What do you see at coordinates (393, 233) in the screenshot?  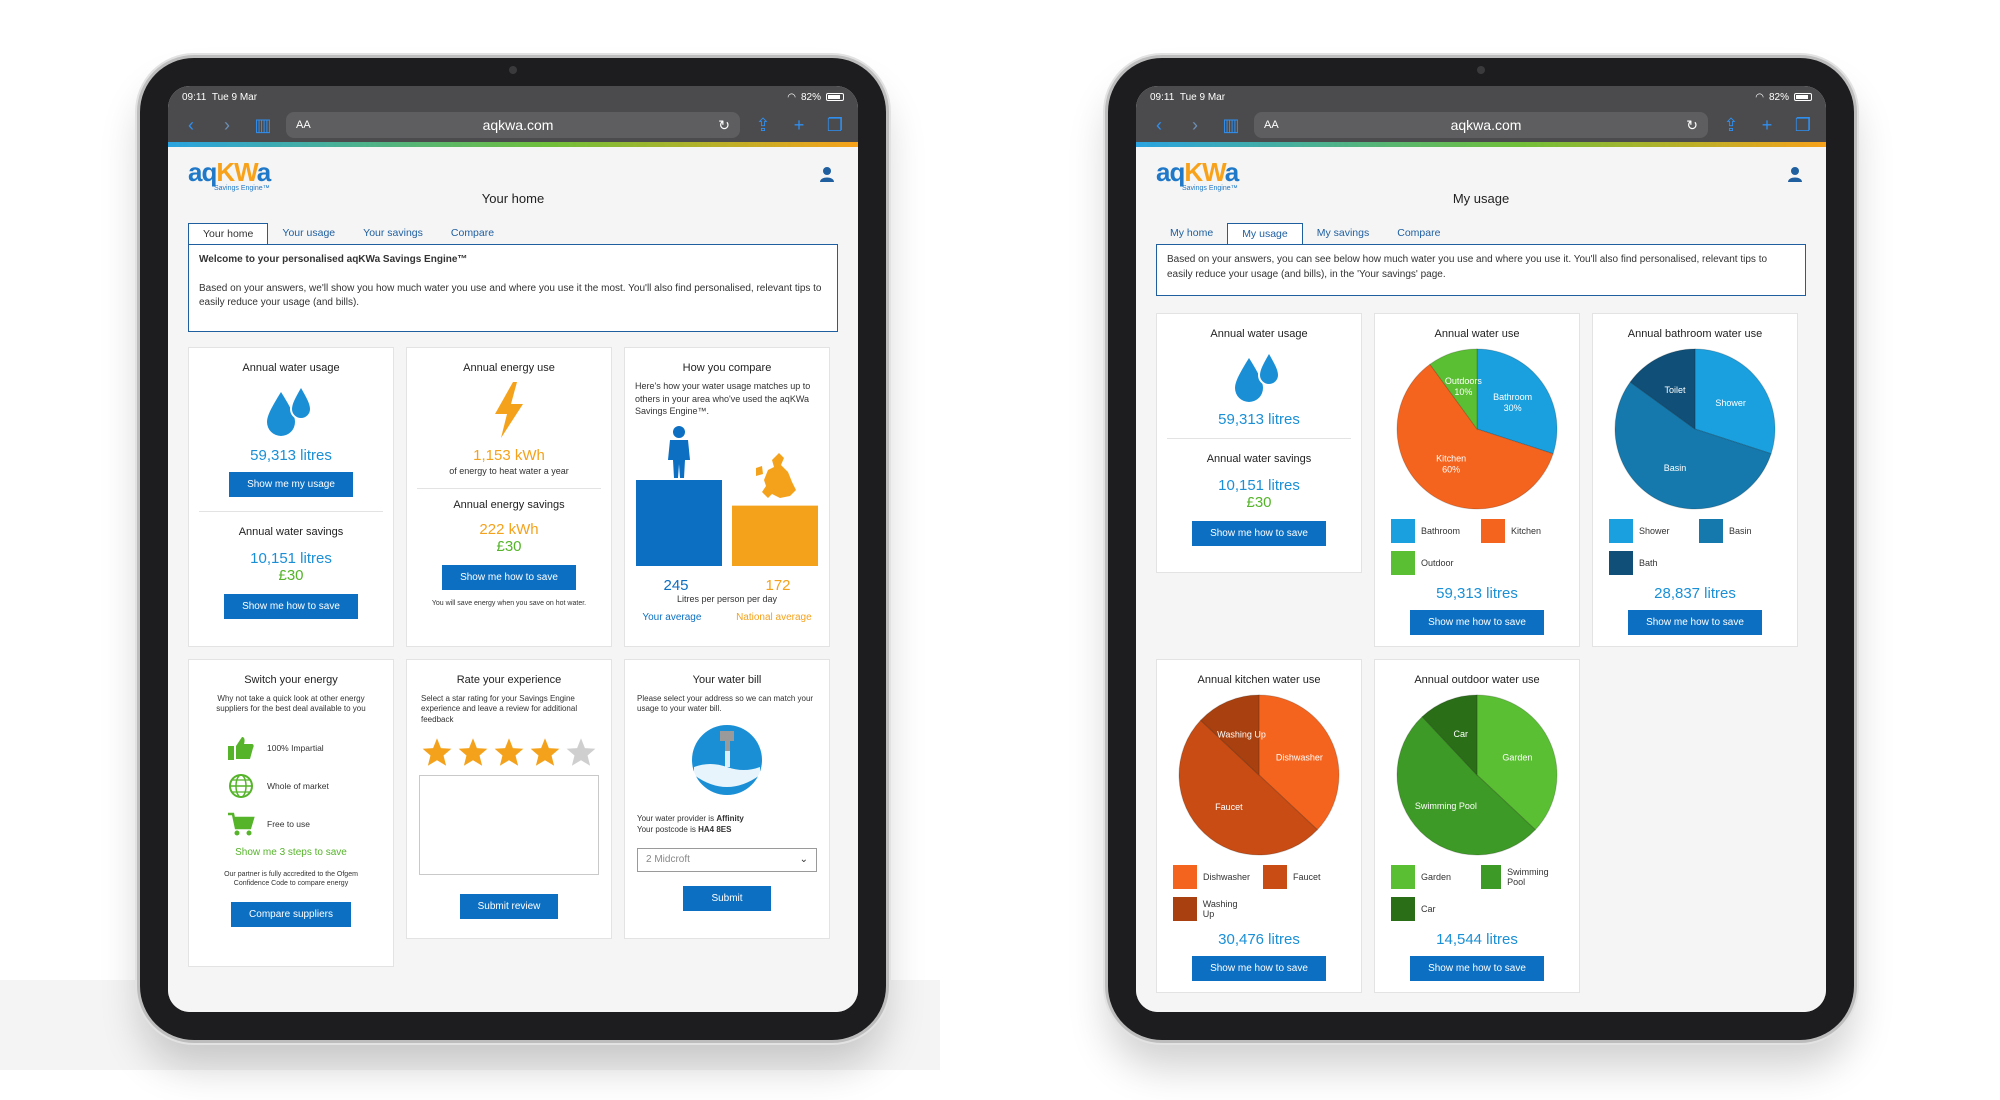 I see `tab-your-savings: Your savings` at bounding box center [393, 233].